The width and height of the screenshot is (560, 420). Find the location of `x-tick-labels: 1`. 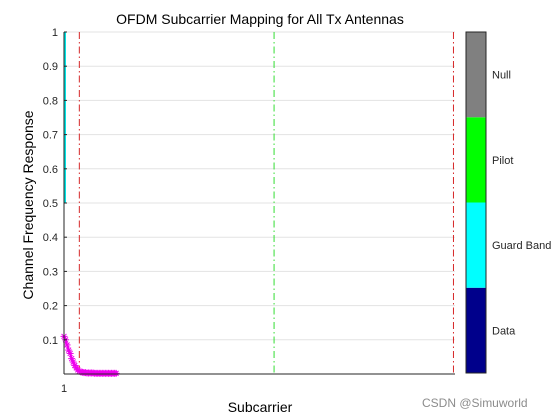

x-tick-labels: 1 is located at coordinates (64, 389).